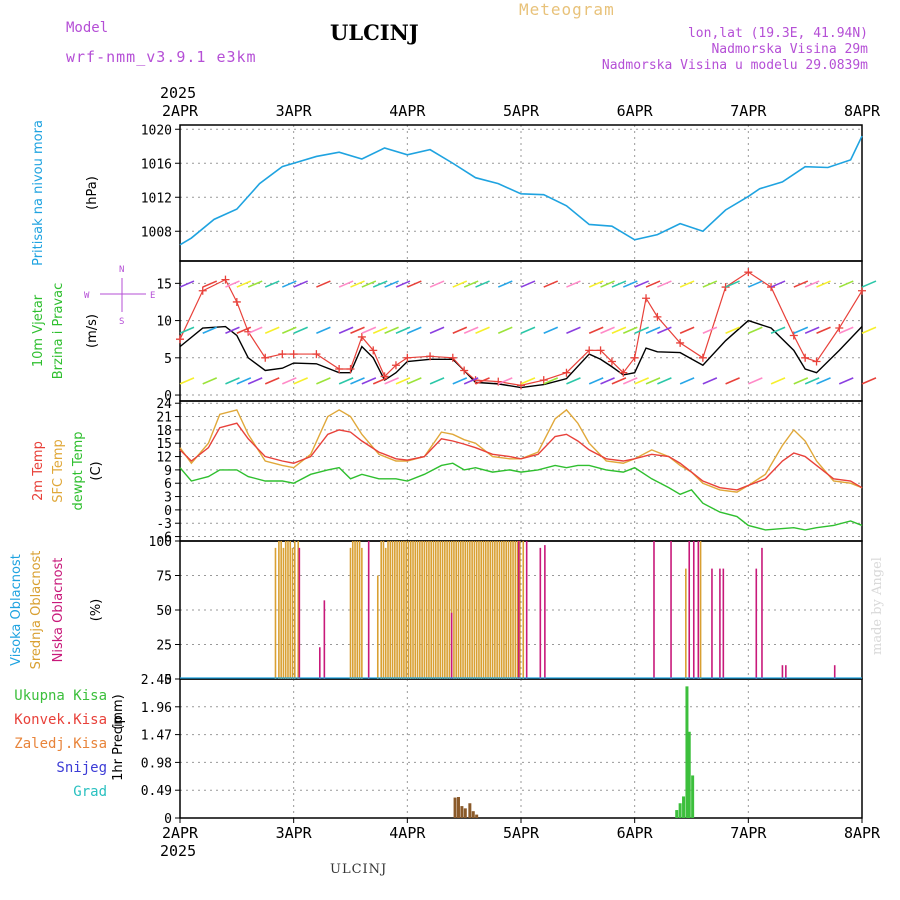 Image resolution: width=900 pixels, height=900 pixels. Describe the element at coordinates (164, 458) in the screenshot. I see `y-tick-label: 12` at that location.